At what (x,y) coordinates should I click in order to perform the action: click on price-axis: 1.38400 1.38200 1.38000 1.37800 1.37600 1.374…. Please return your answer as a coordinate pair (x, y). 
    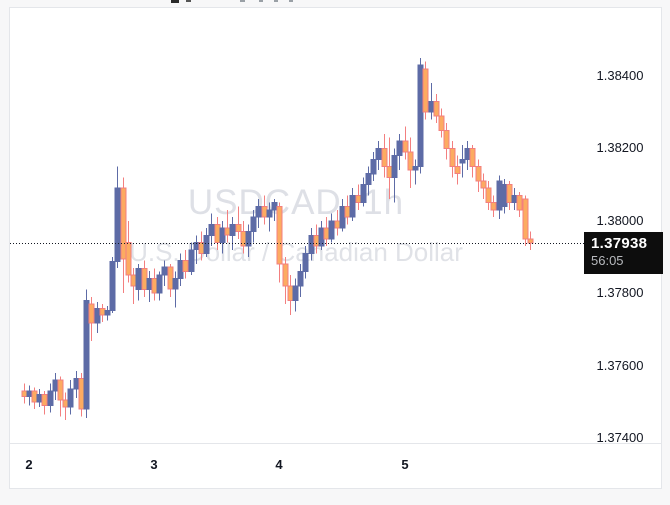
    Looking at the image, I should click on (621, 226).